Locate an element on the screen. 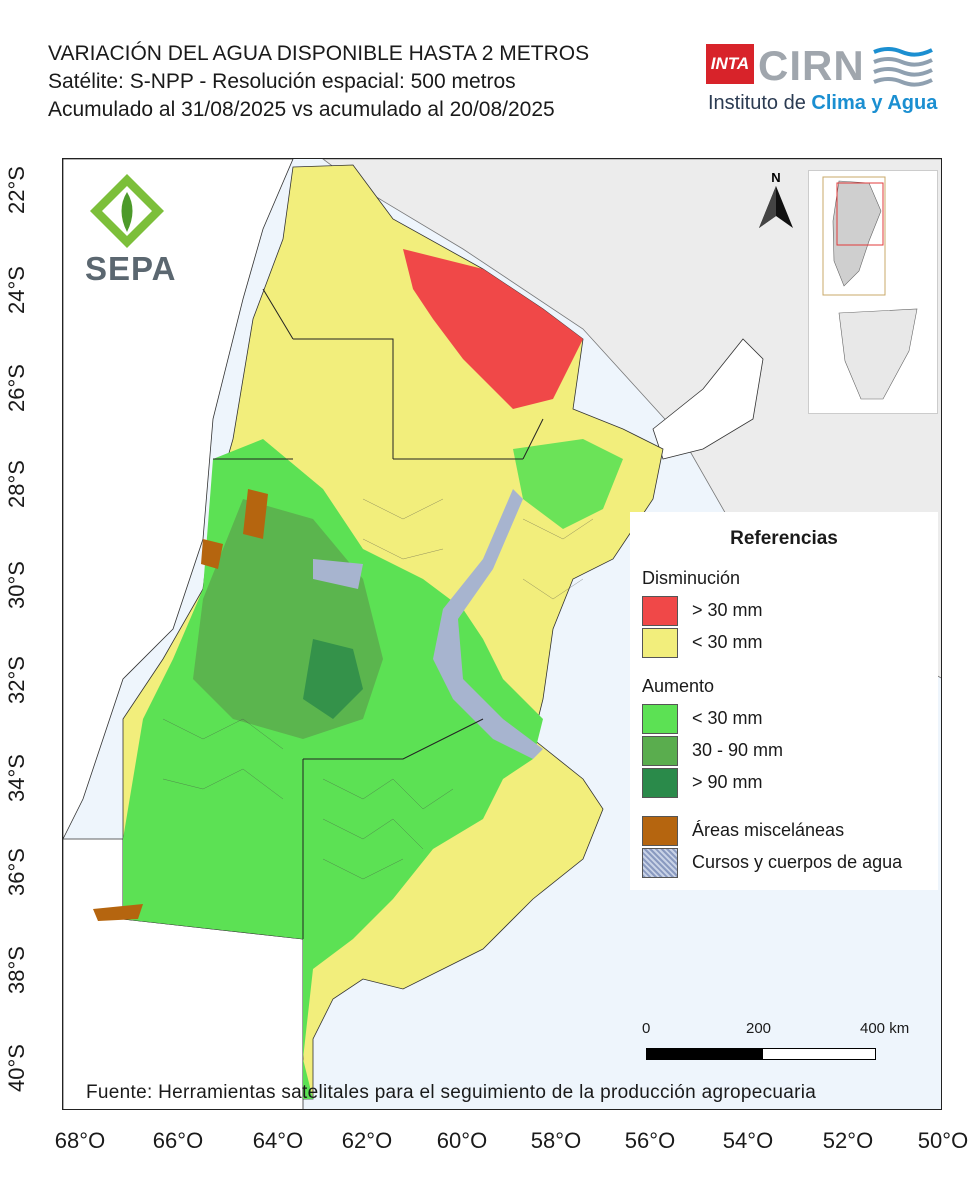 The image size is (975, 1200). cirn-logo: CIRN is located at coordinates (811, 65).